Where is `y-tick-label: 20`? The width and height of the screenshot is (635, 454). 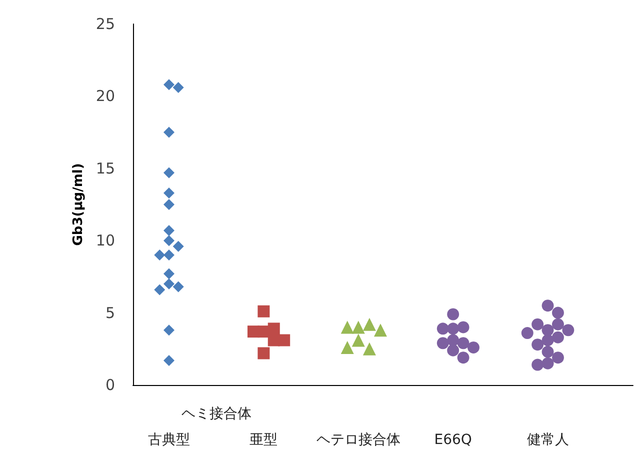 y-tick-label: 20 is located at coordinates (105, 96).